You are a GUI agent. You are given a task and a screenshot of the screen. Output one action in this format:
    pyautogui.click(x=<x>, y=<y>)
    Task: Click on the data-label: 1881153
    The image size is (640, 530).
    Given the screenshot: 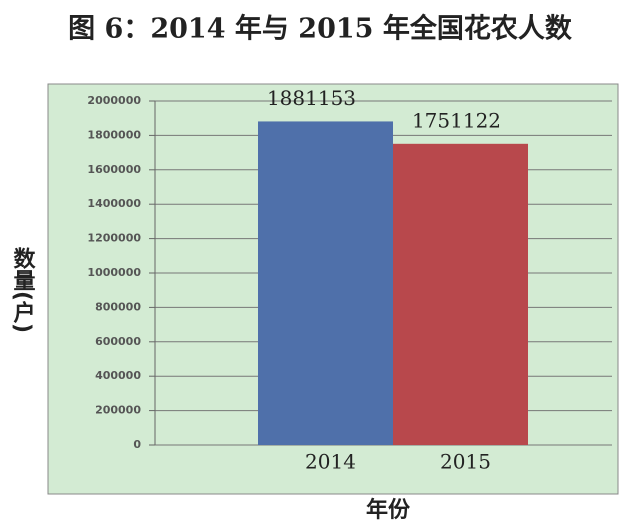 What is the action you would take?
    pyautogui.click(x=311, y=98)
    